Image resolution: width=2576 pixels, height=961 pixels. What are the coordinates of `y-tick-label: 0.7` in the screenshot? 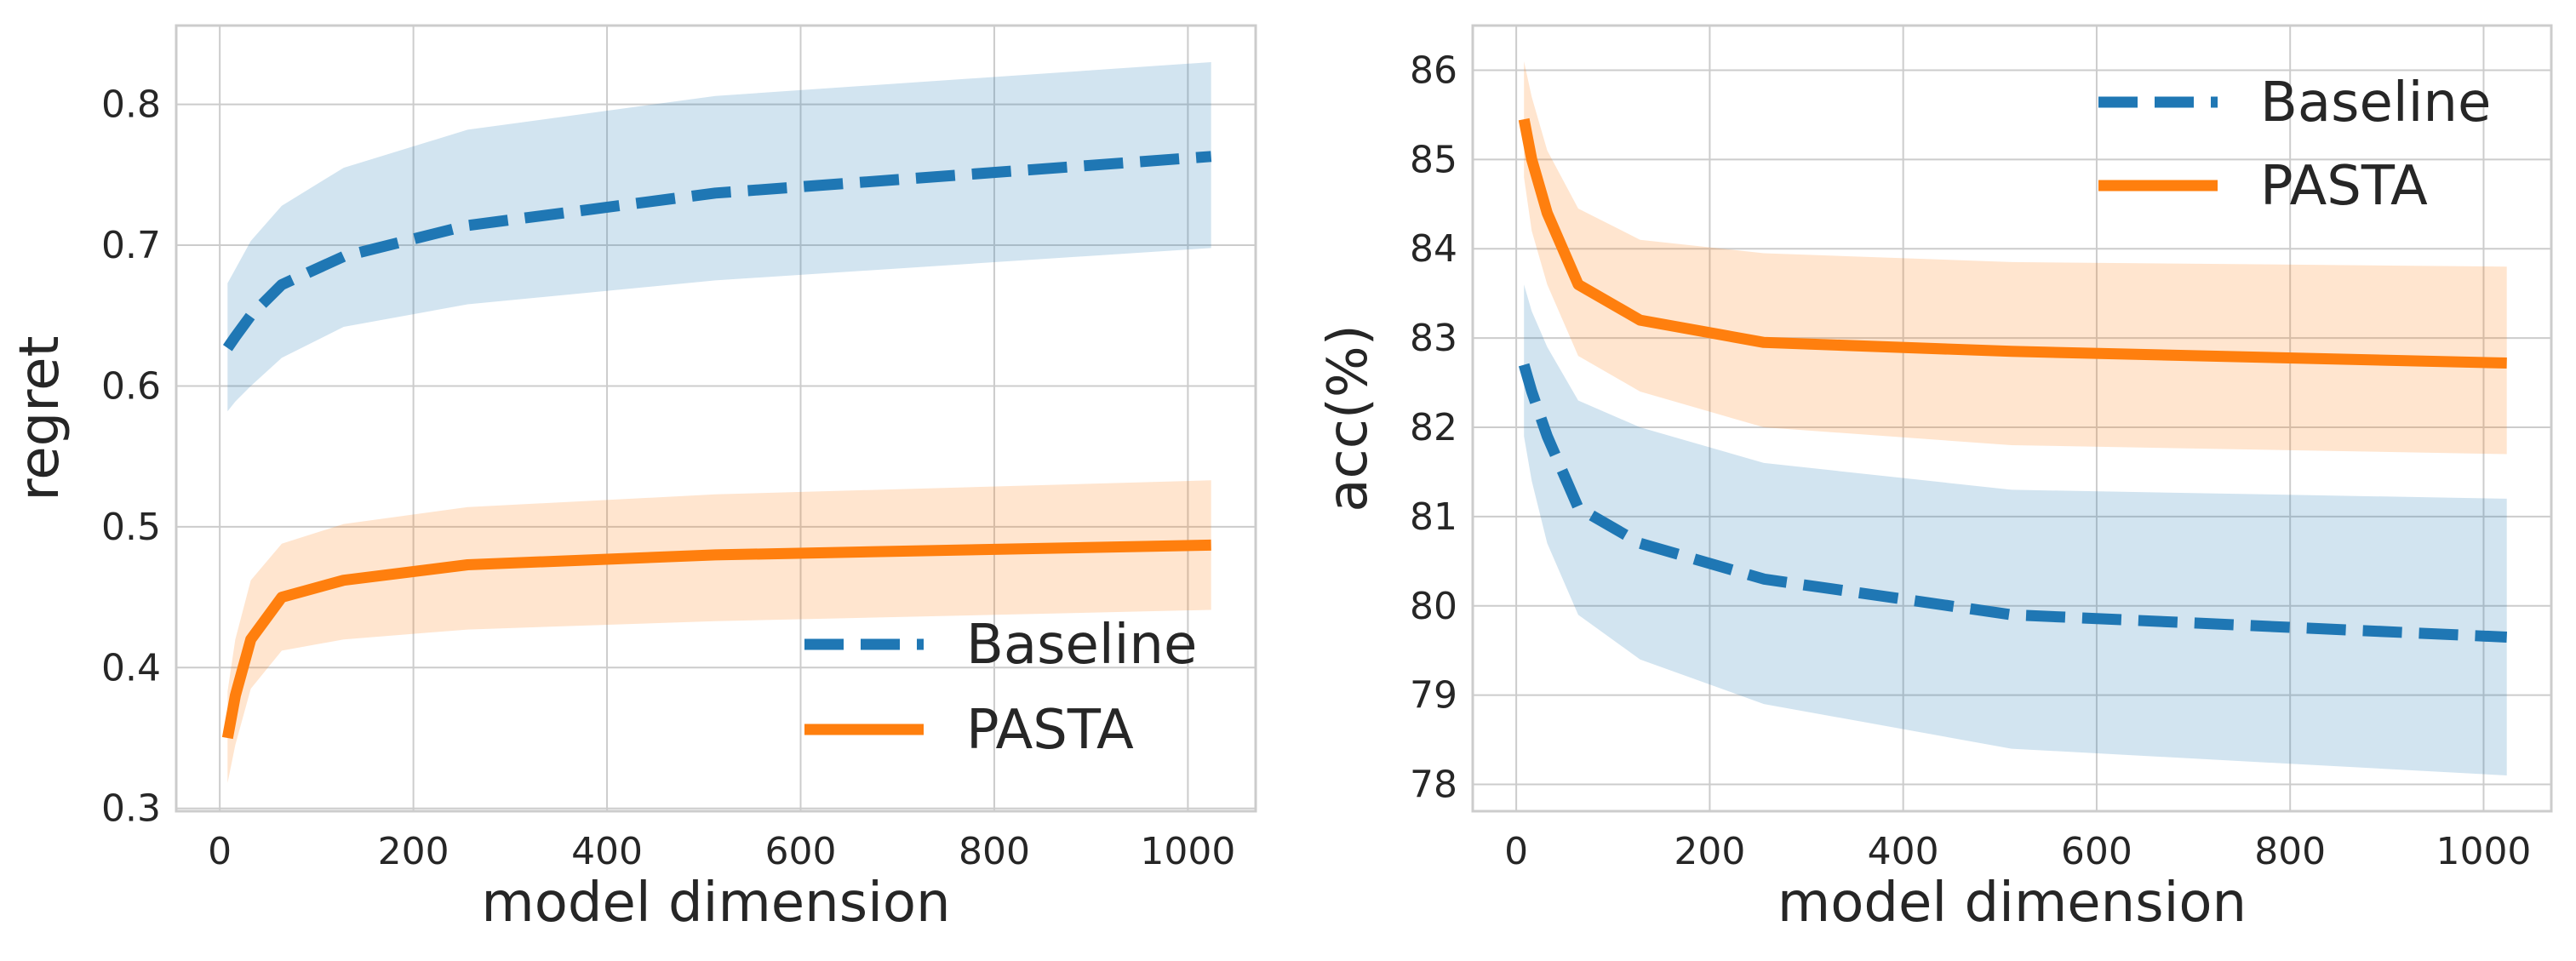 It's located at (131, 245).